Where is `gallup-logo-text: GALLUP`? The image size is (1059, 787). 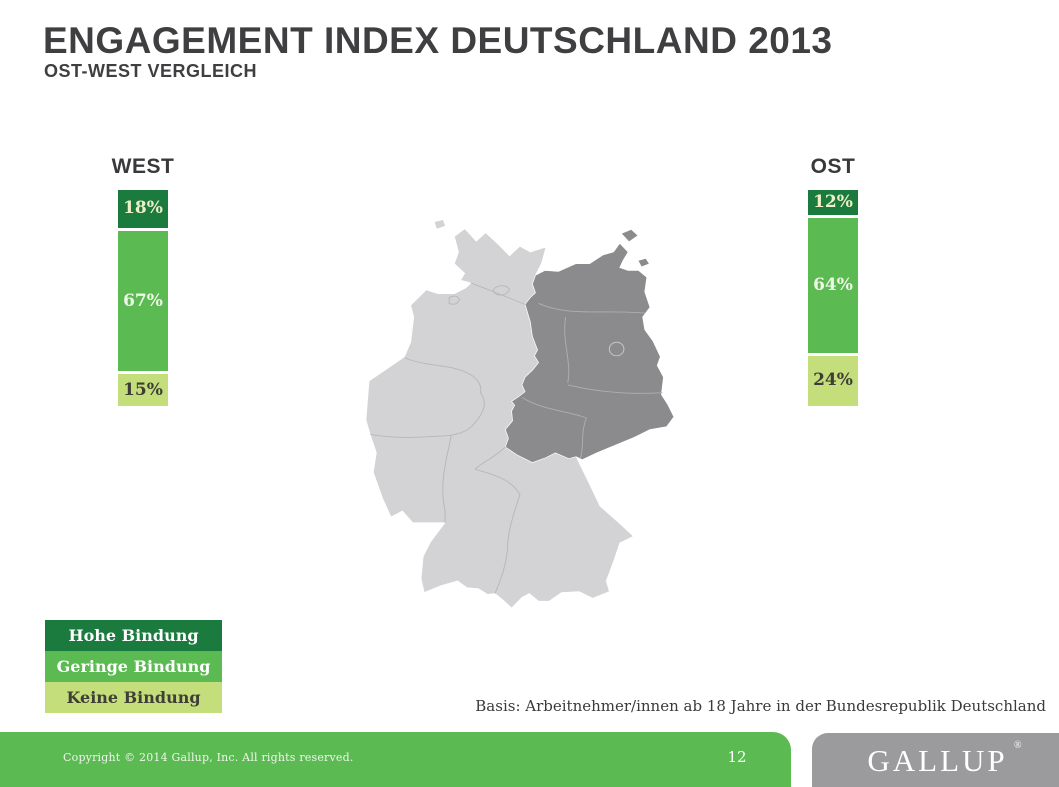 gallup-logo-text: GALLUP is located at coordinates (937, 760).